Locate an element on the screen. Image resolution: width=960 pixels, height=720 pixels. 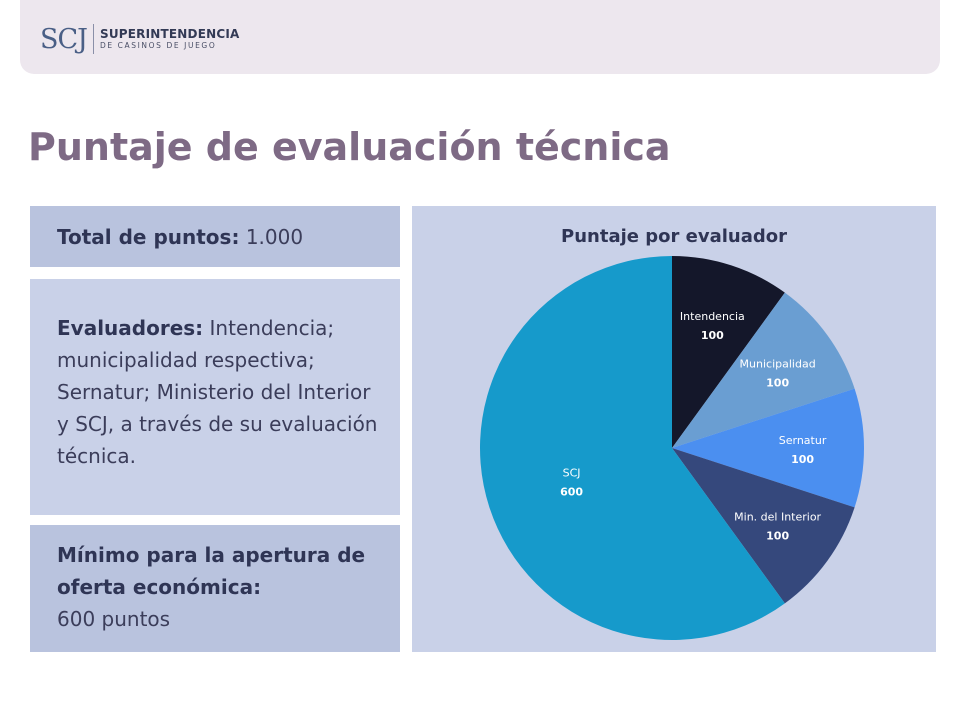
chart-title: Puntaje por evaluador is located at coordinates (674, 236).